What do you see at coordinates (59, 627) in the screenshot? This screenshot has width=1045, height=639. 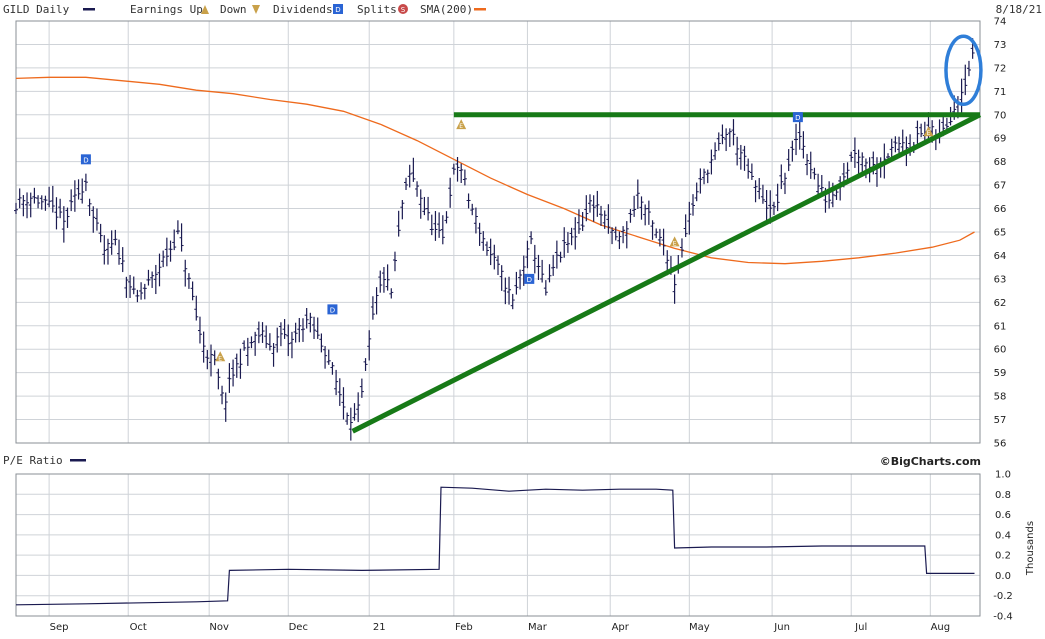 I see `month-label: Sep` at bounding box center [59, 627].